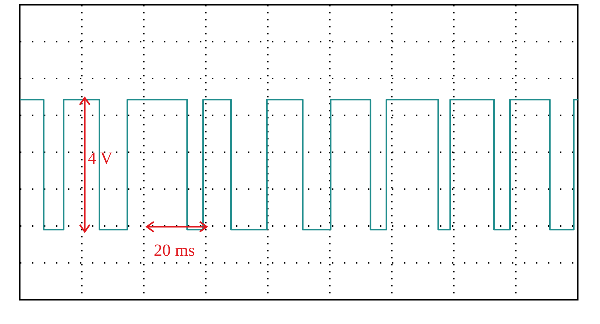 The height and width of the screenshot is (324, 600). Describe the element at coordinates (100, 158) in the screenshot. I see `annotation: 4 V` at that location.